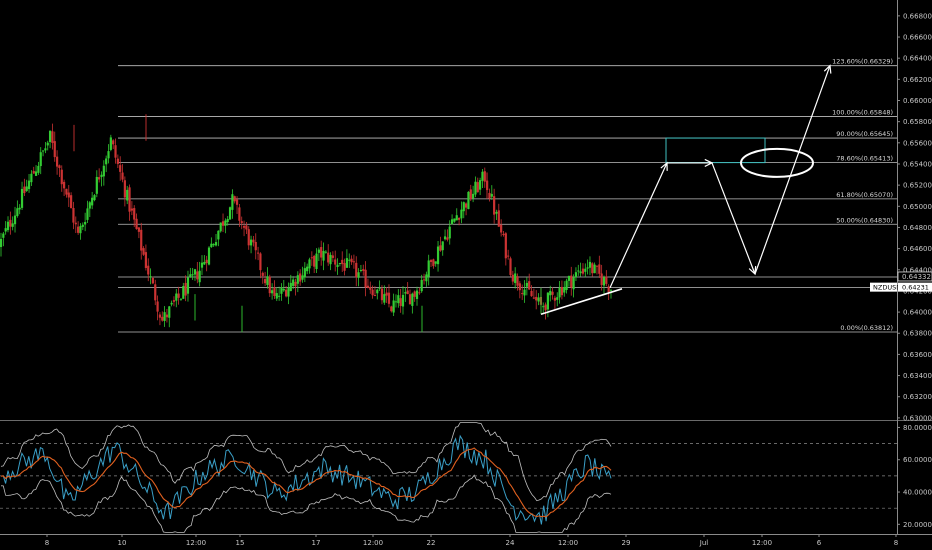 This screenshot has height=550, width=932. What do you see at coordinates (917, 186) in the screenshot?
I see `price-tick-label: 0.65200` at bounding box center [917, 186].